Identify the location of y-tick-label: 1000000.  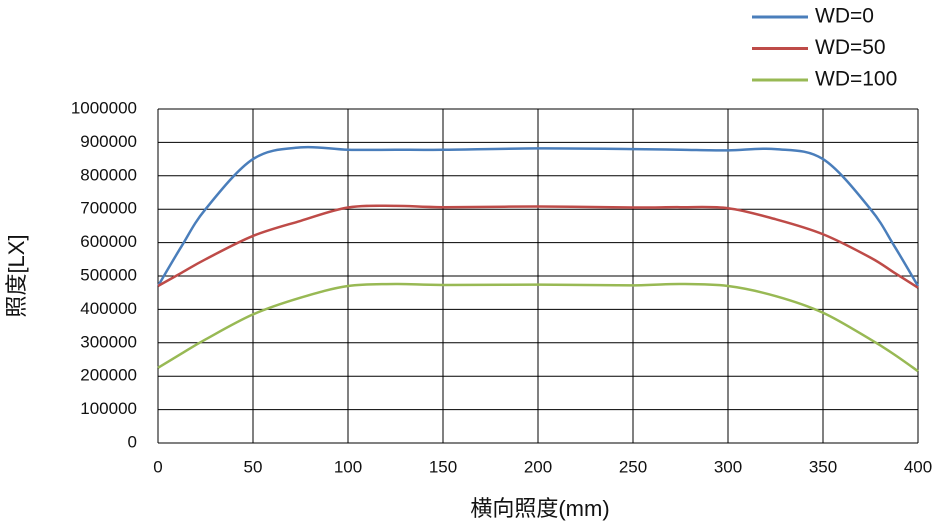
(104, 107).